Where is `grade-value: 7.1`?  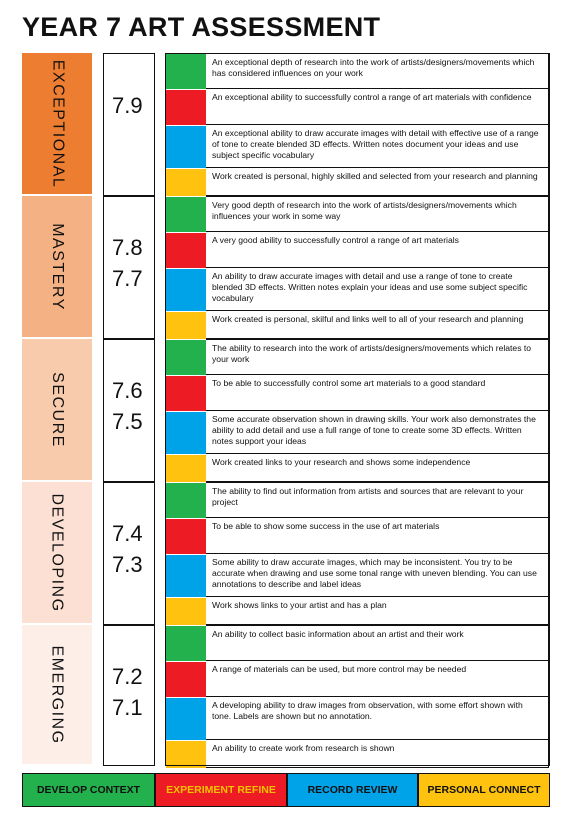
grade-value: 7.1 is located at coordinates (127, 707).